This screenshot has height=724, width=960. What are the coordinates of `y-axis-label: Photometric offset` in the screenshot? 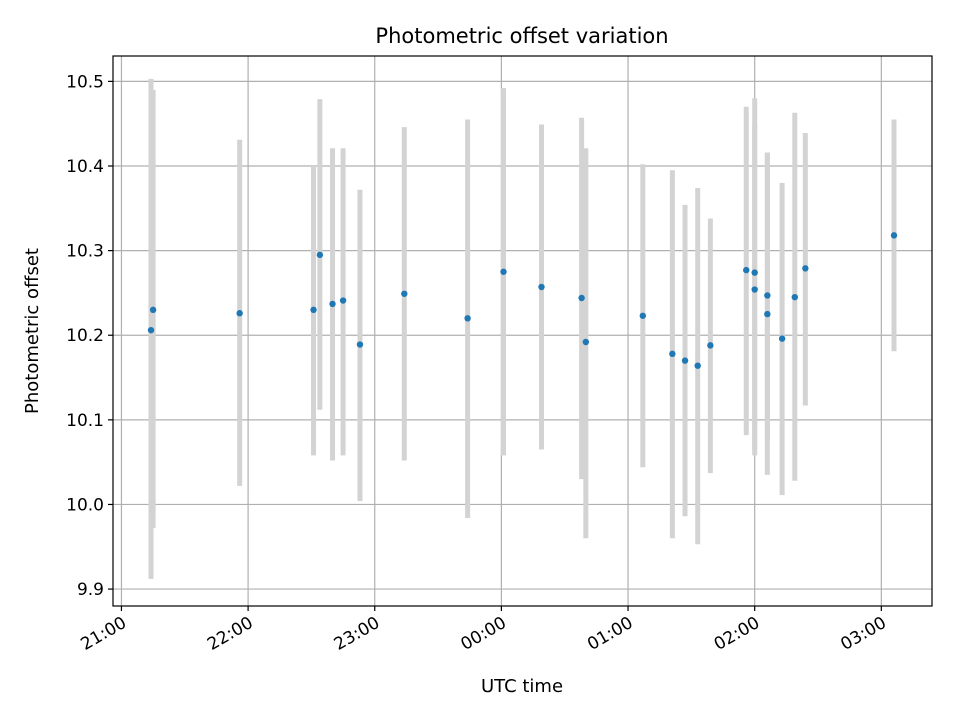 It's located at (32, 331).